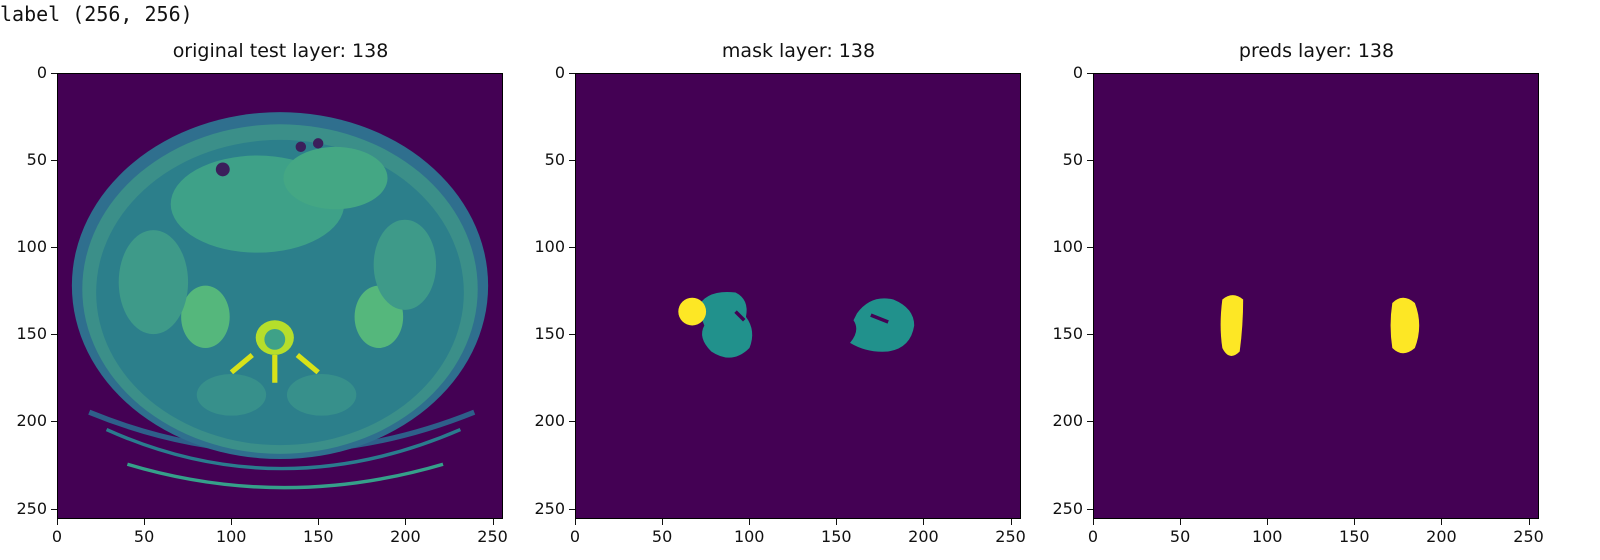 Image resolution: width=1600 pixels, height=560 pixels. I want to click on subplot-title: preds layer: 138, so click(1316, 51).